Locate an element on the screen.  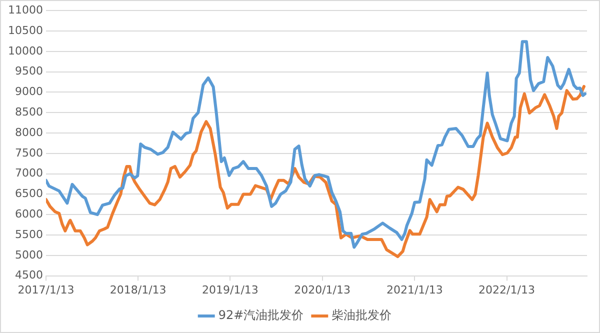
x-tick-label: 2020/1/13 is located at coordinates (322, 289).